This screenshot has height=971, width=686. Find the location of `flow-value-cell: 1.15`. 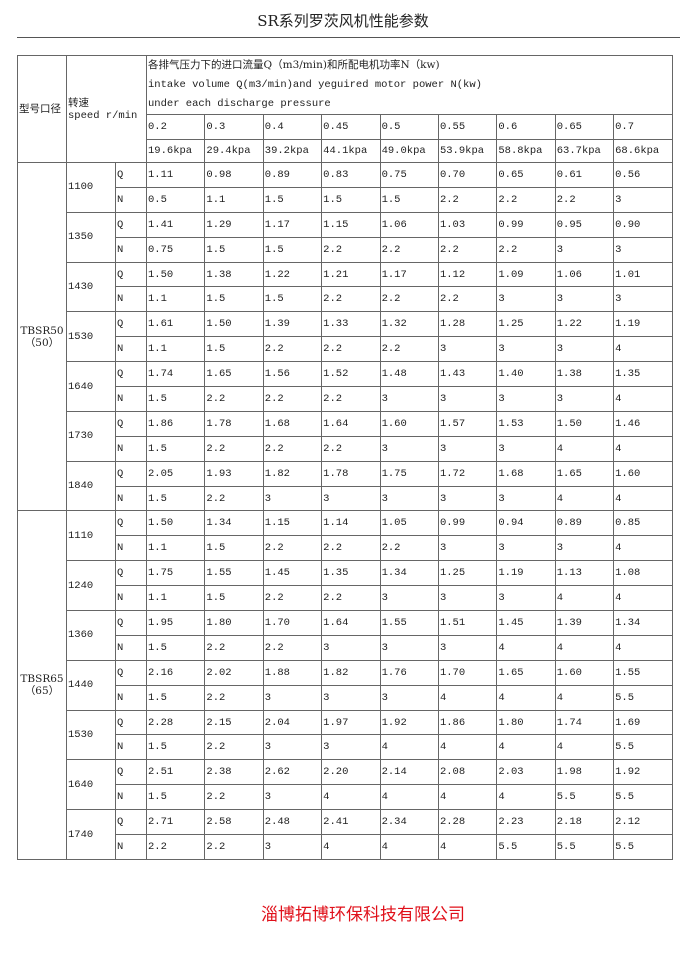

flow-value-cell: 1.15 is located at coordinates (351, 224).